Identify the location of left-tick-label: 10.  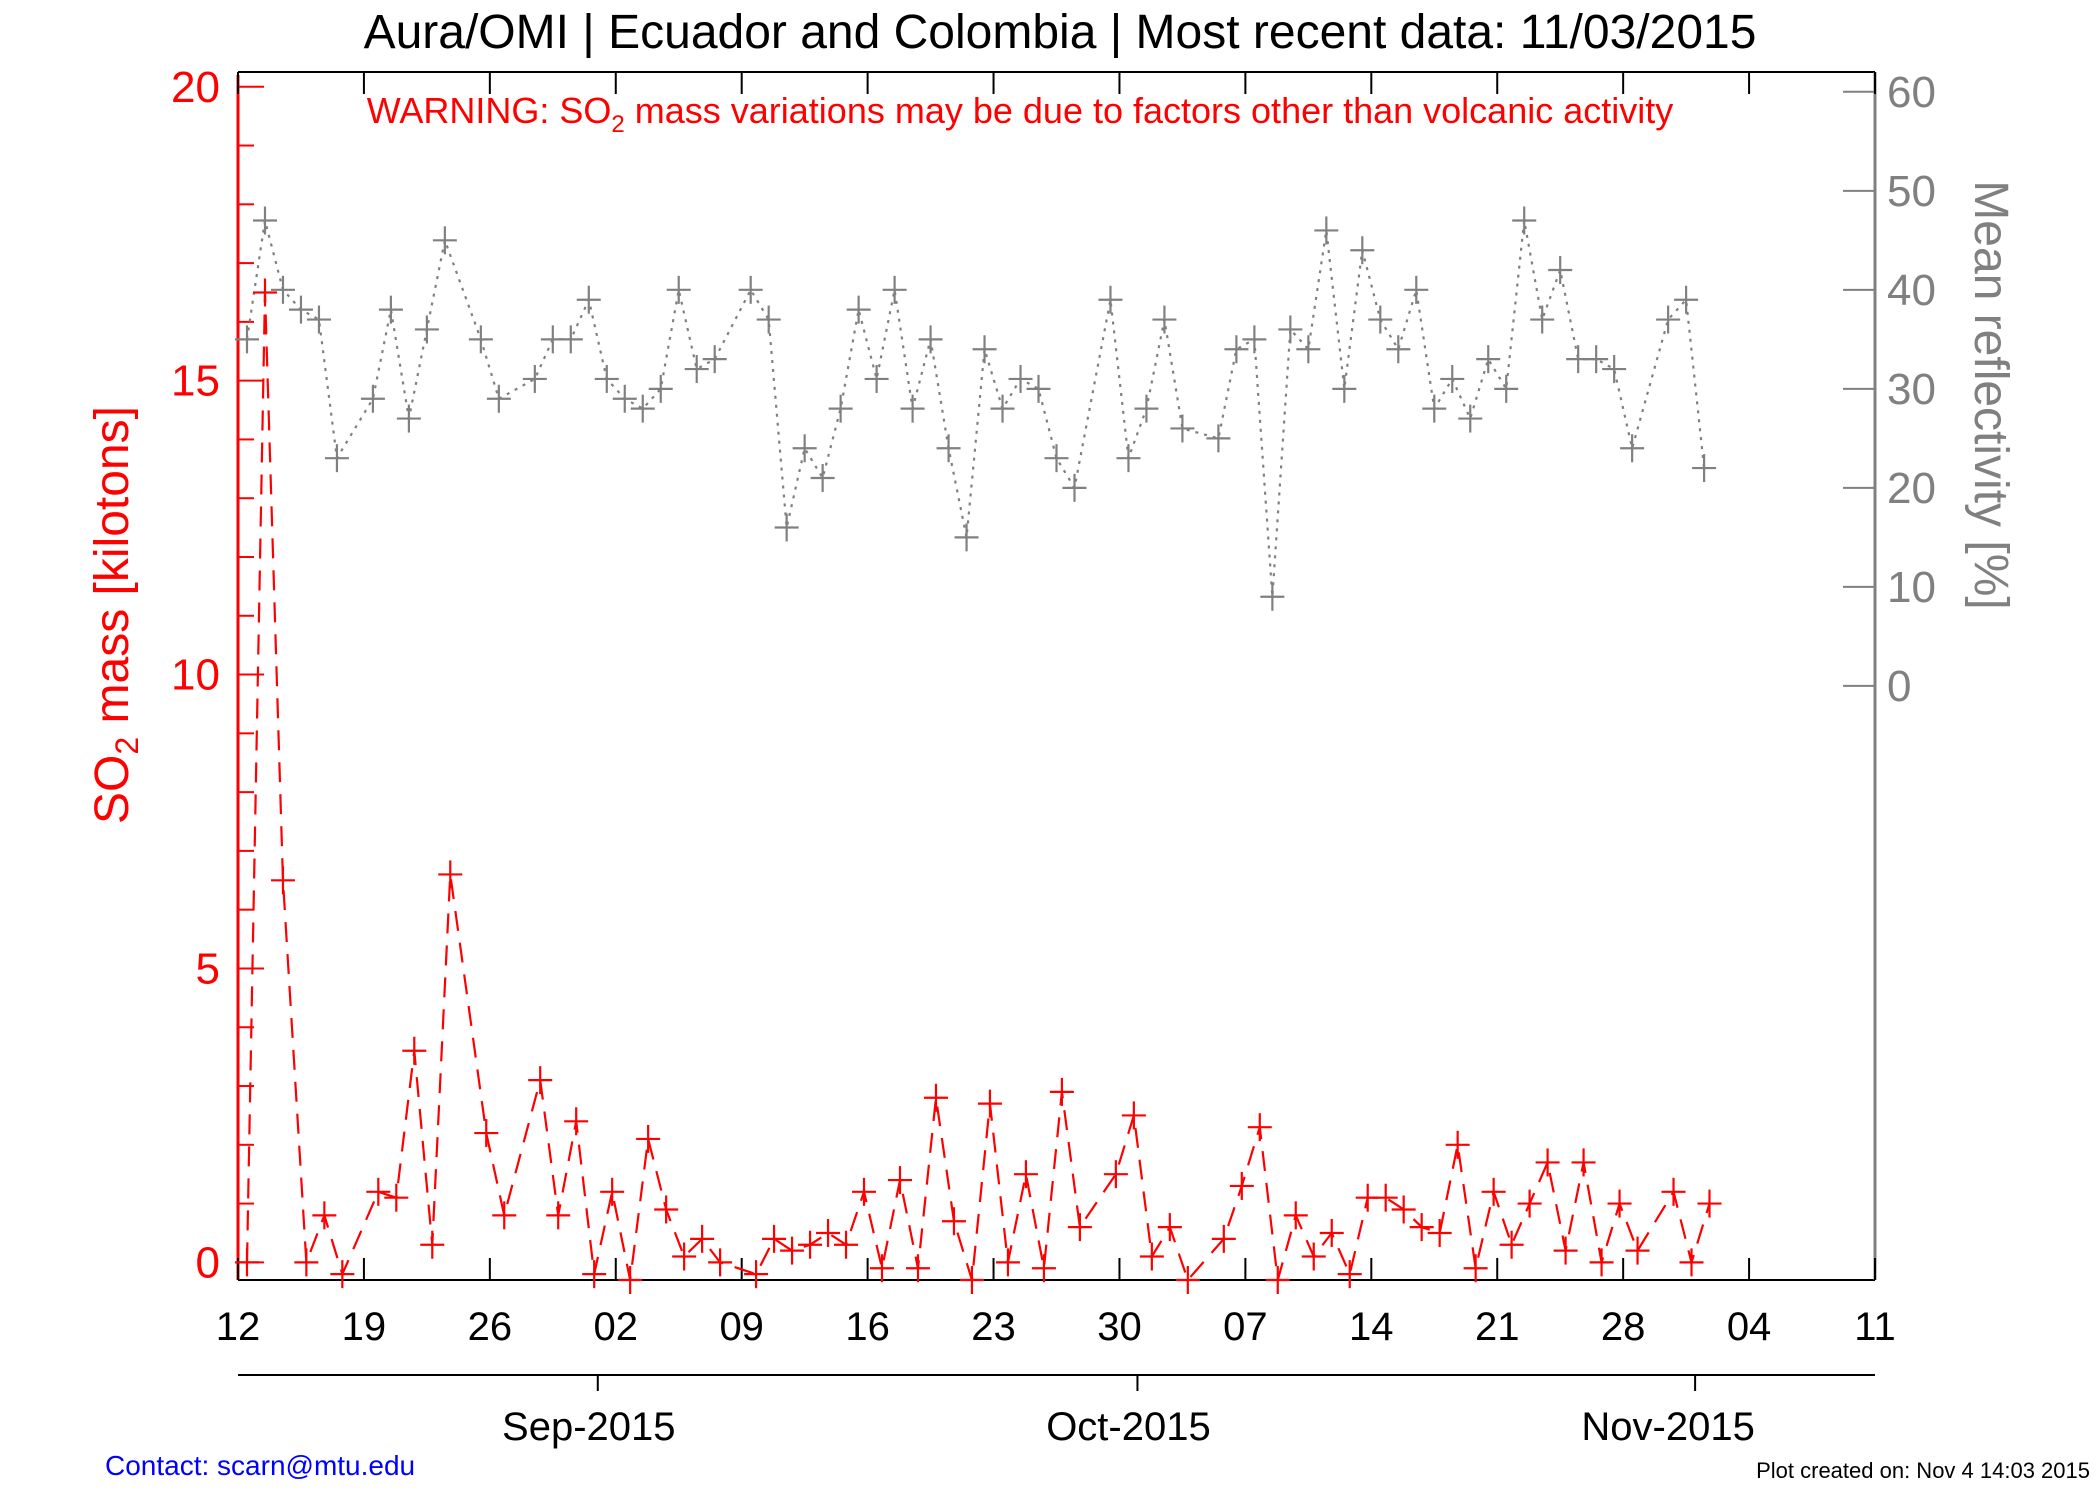
(195, 675).